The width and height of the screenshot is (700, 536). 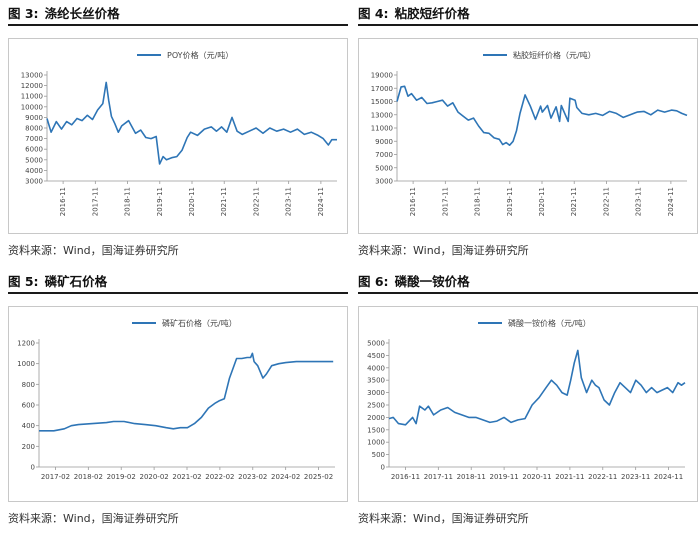 What do you see at coordinates (318, 477) in the screenshot?
I see `x-tick-label: 2025-02` at bounding box center [318, 477].